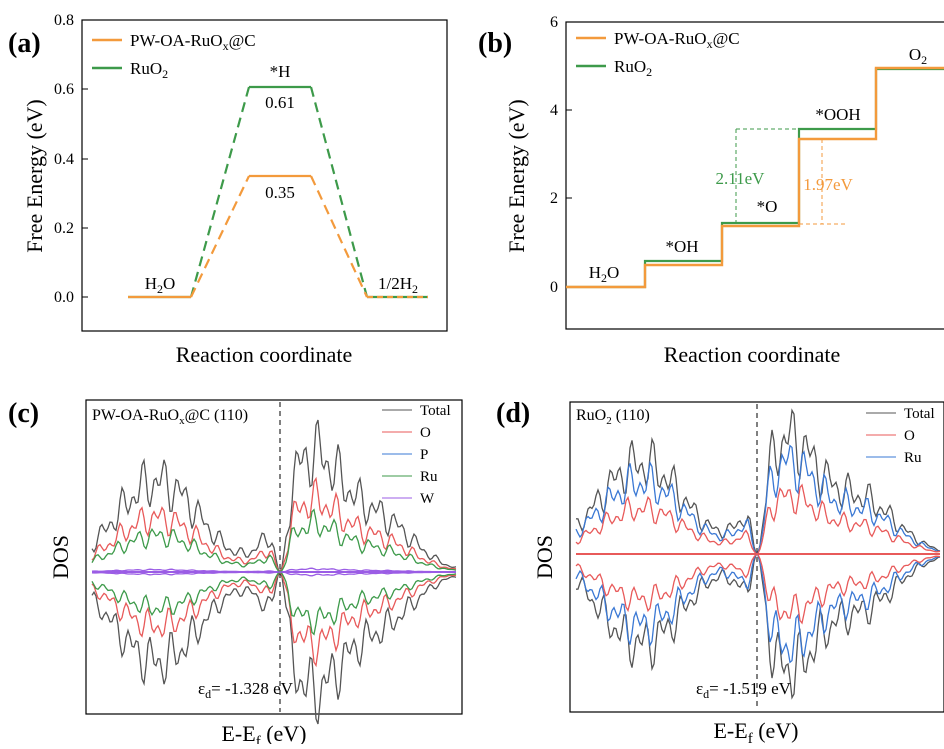 The image size is (944, 749). What do you see at coordinates (741, 178) in the screenshot?
I see `panel-b-value-211: 2.11eV` at bounding box center [741, 178].